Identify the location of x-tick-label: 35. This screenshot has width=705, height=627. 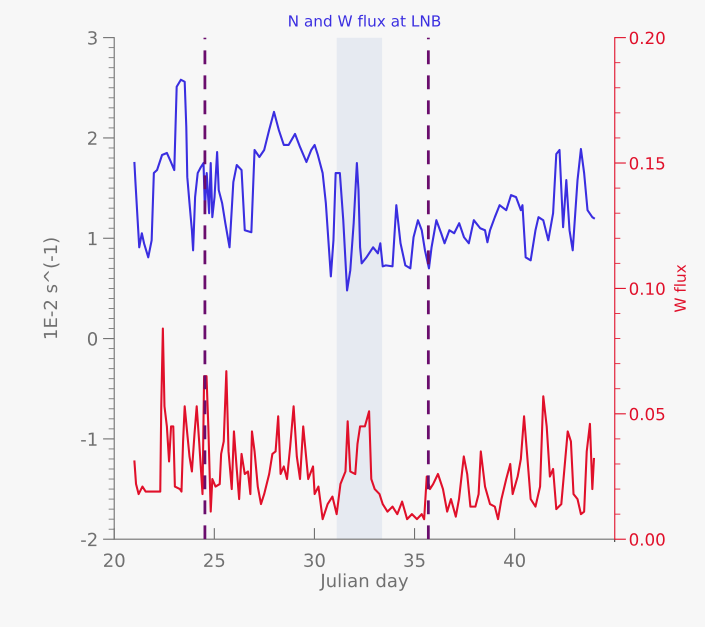
(414, 560).